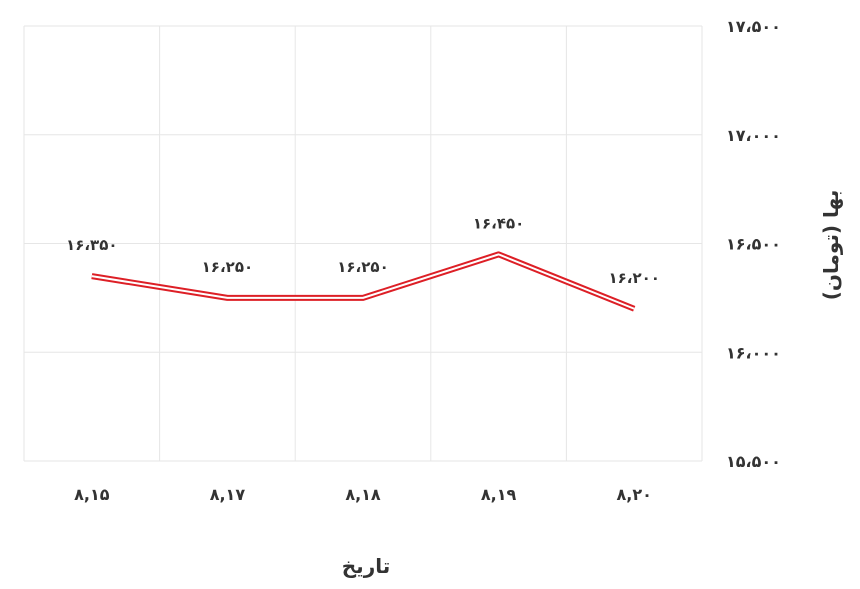 The height and width of the screenshot is (589, 860). What do you see at coordinates (499, 494) in the screenshot?
I see `x-tick-label: ۸,۱۹` at bounding box center [499, 494].